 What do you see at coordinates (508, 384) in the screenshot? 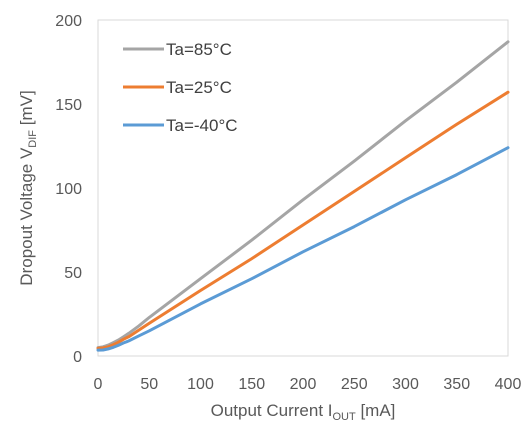
I see `x-tick-label: 400` at bounding box center [508, 384].